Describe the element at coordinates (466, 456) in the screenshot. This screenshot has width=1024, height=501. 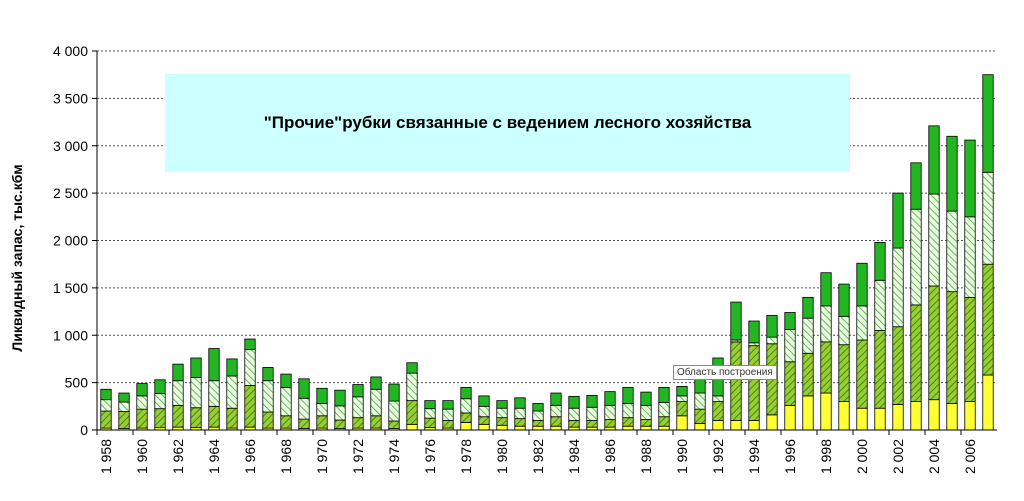
I see `x-tick-label: 1 978` at that location.